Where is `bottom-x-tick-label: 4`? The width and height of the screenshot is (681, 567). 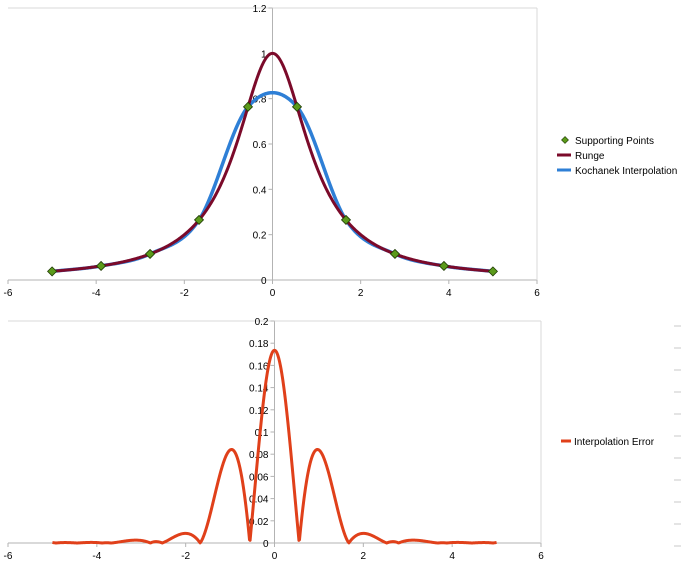
bottom-x-tick-label: 4 is located at coordinates (452, 556).